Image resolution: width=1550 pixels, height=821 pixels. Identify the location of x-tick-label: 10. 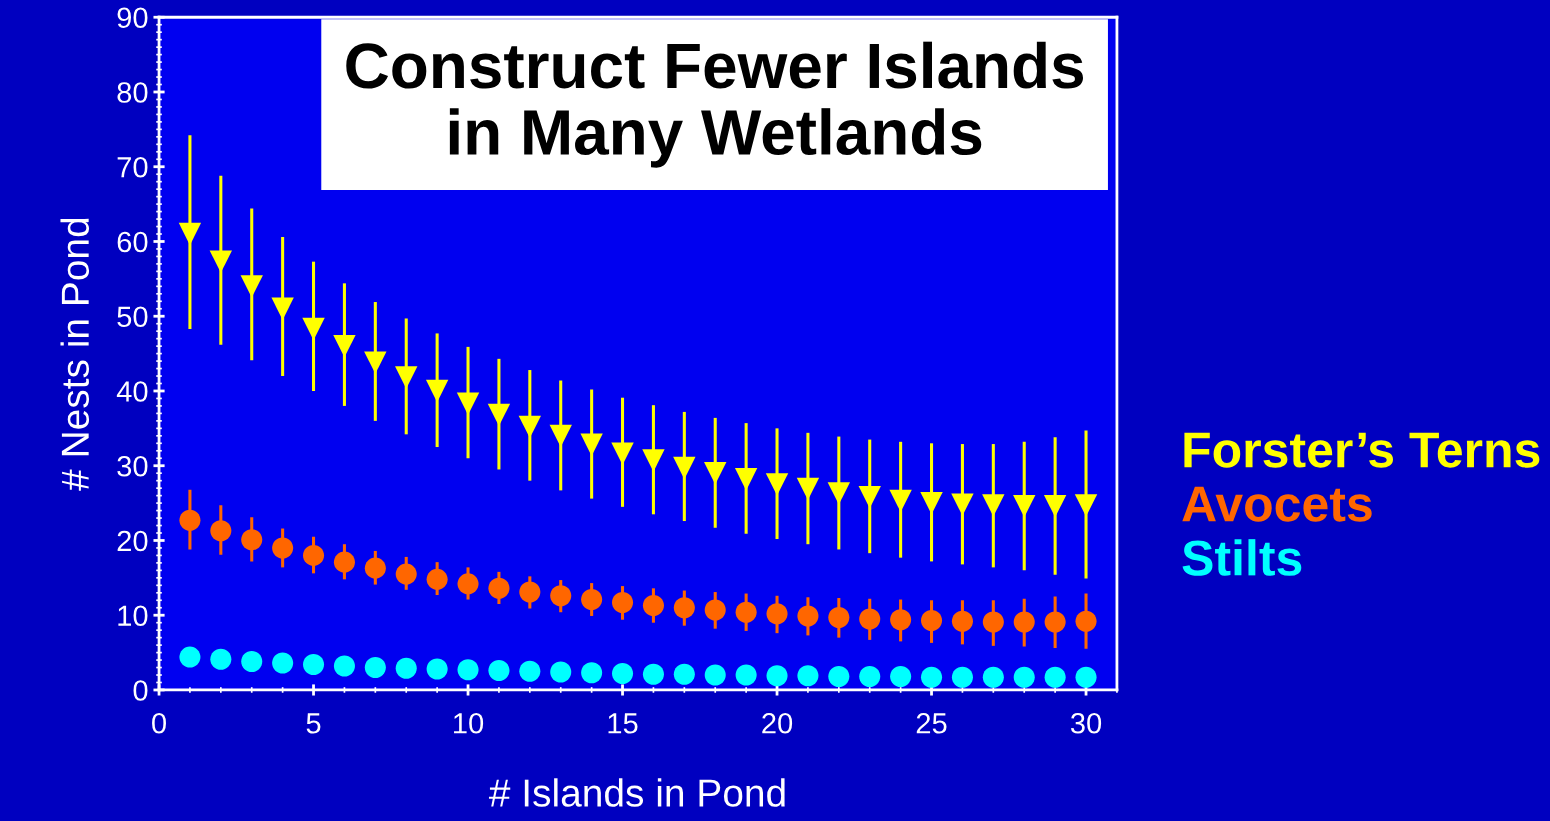
(469, 723).